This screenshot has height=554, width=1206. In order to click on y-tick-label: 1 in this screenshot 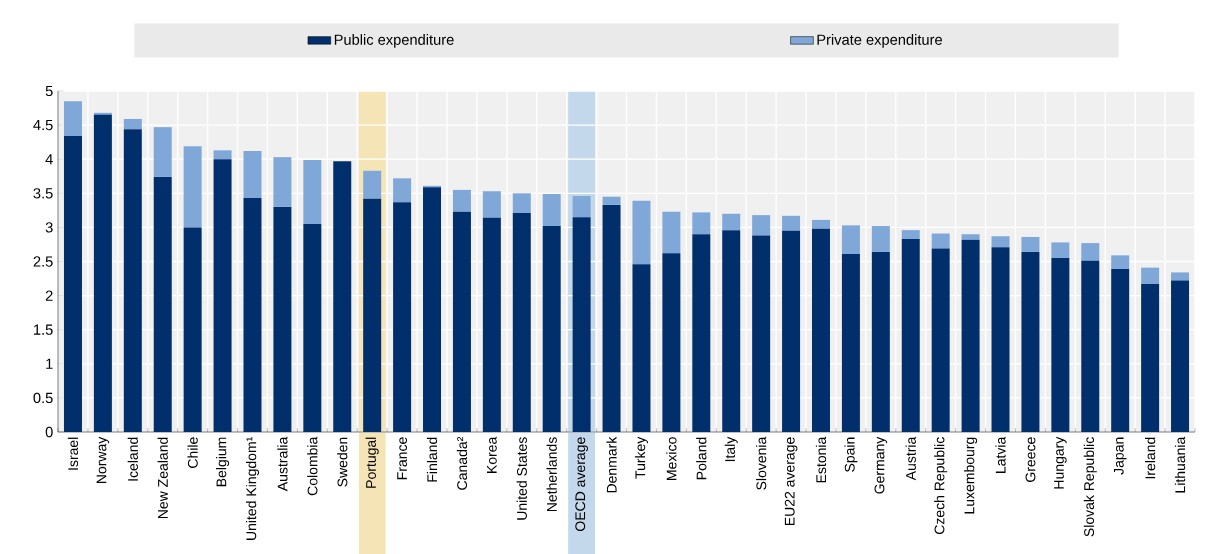, I will do `click(49, 363)`.